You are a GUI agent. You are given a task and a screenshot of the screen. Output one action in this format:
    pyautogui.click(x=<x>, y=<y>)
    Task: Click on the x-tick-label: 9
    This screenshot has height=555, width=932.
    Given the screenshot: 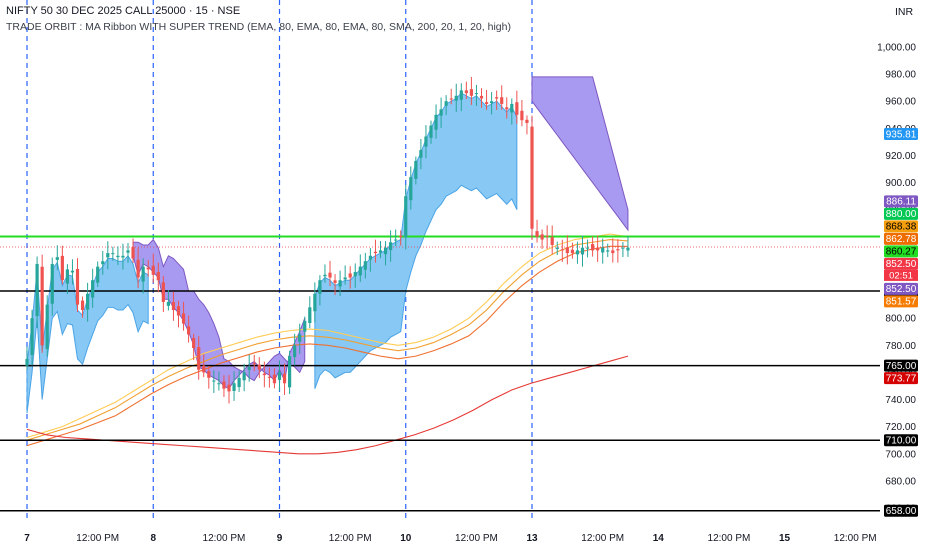 What is the action you would take?
    pyautogui.click(x=280, y=538)
    